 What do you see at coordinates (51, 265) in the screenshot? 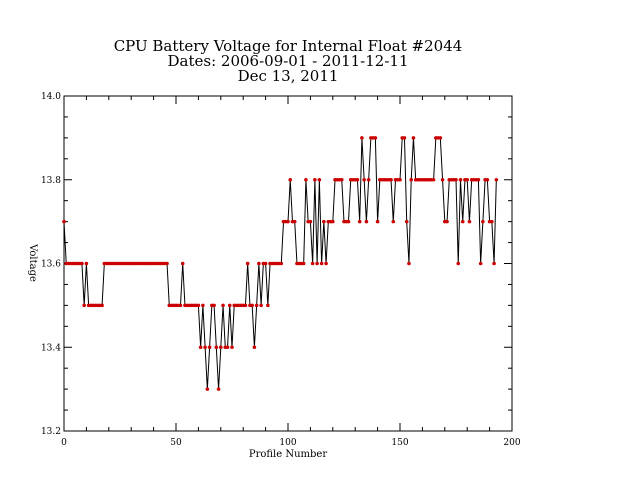
I see `y-tick-label: 13.6` at bounding box center [51, 265].